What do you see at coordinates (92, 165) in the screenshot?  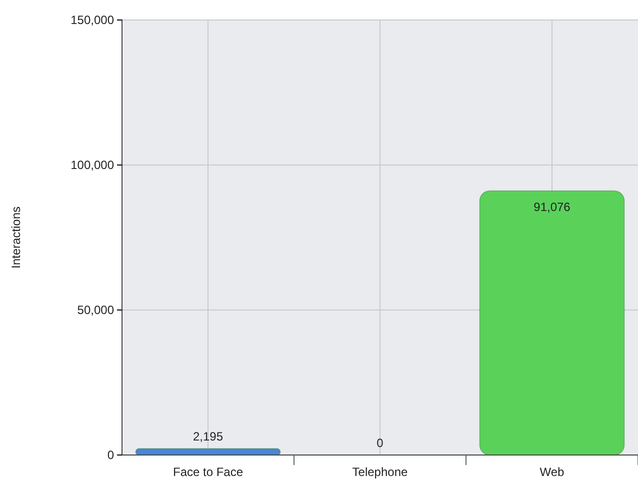 I see `y-tick-label: 100,000` at bounding box center [92, 165].